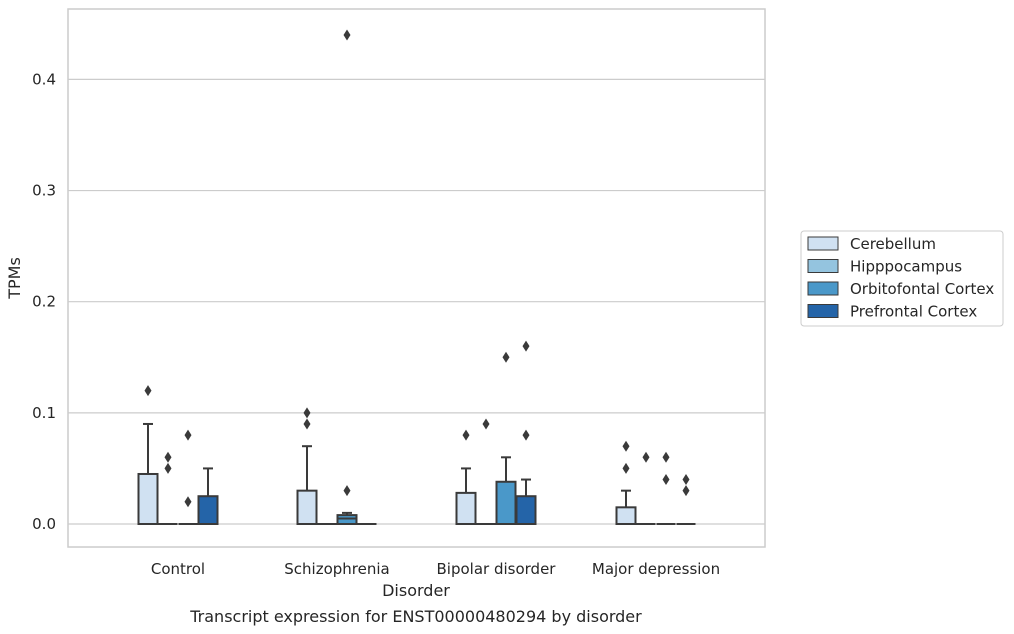 The image size is (1014, 634). What do you see at coordinates (416, 590) in the screenshot?
I see `x-axis-label: Disorder` at bounding box center [416, 590].